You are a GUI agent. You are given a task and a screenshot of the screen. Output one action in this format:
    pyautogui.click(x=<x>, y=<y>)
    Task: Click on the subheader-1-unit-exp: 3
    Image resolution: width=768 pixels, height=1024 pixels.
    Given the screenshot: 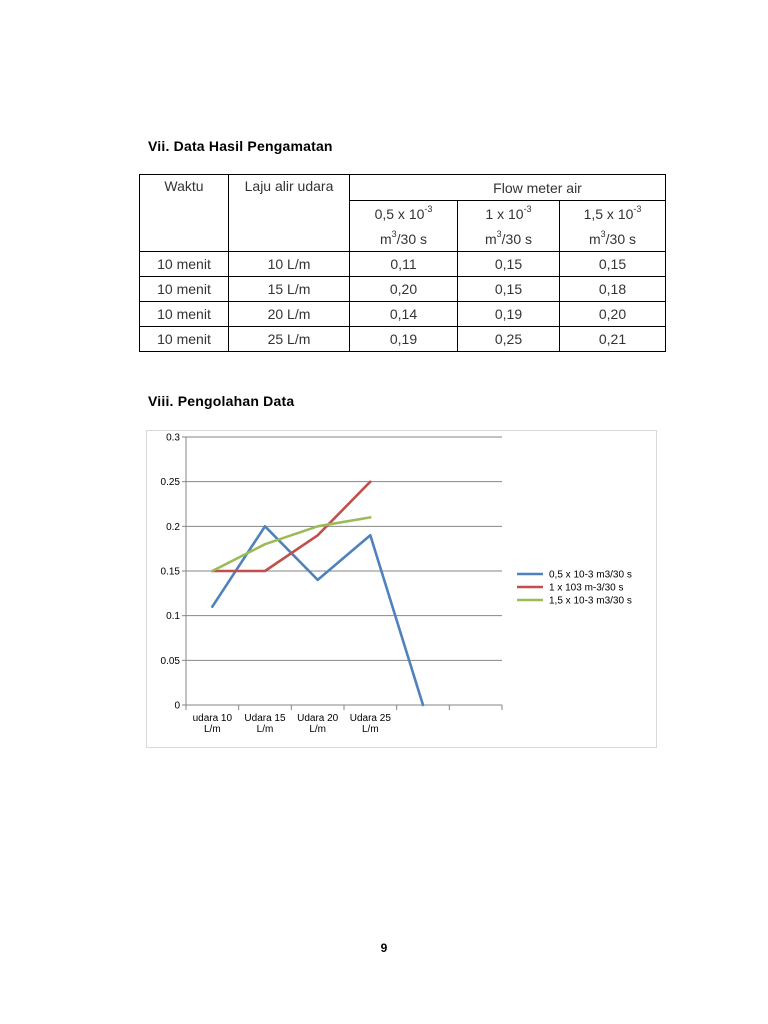 What is the action you would take?
    pyautogui.click(x=499, y=233)
    